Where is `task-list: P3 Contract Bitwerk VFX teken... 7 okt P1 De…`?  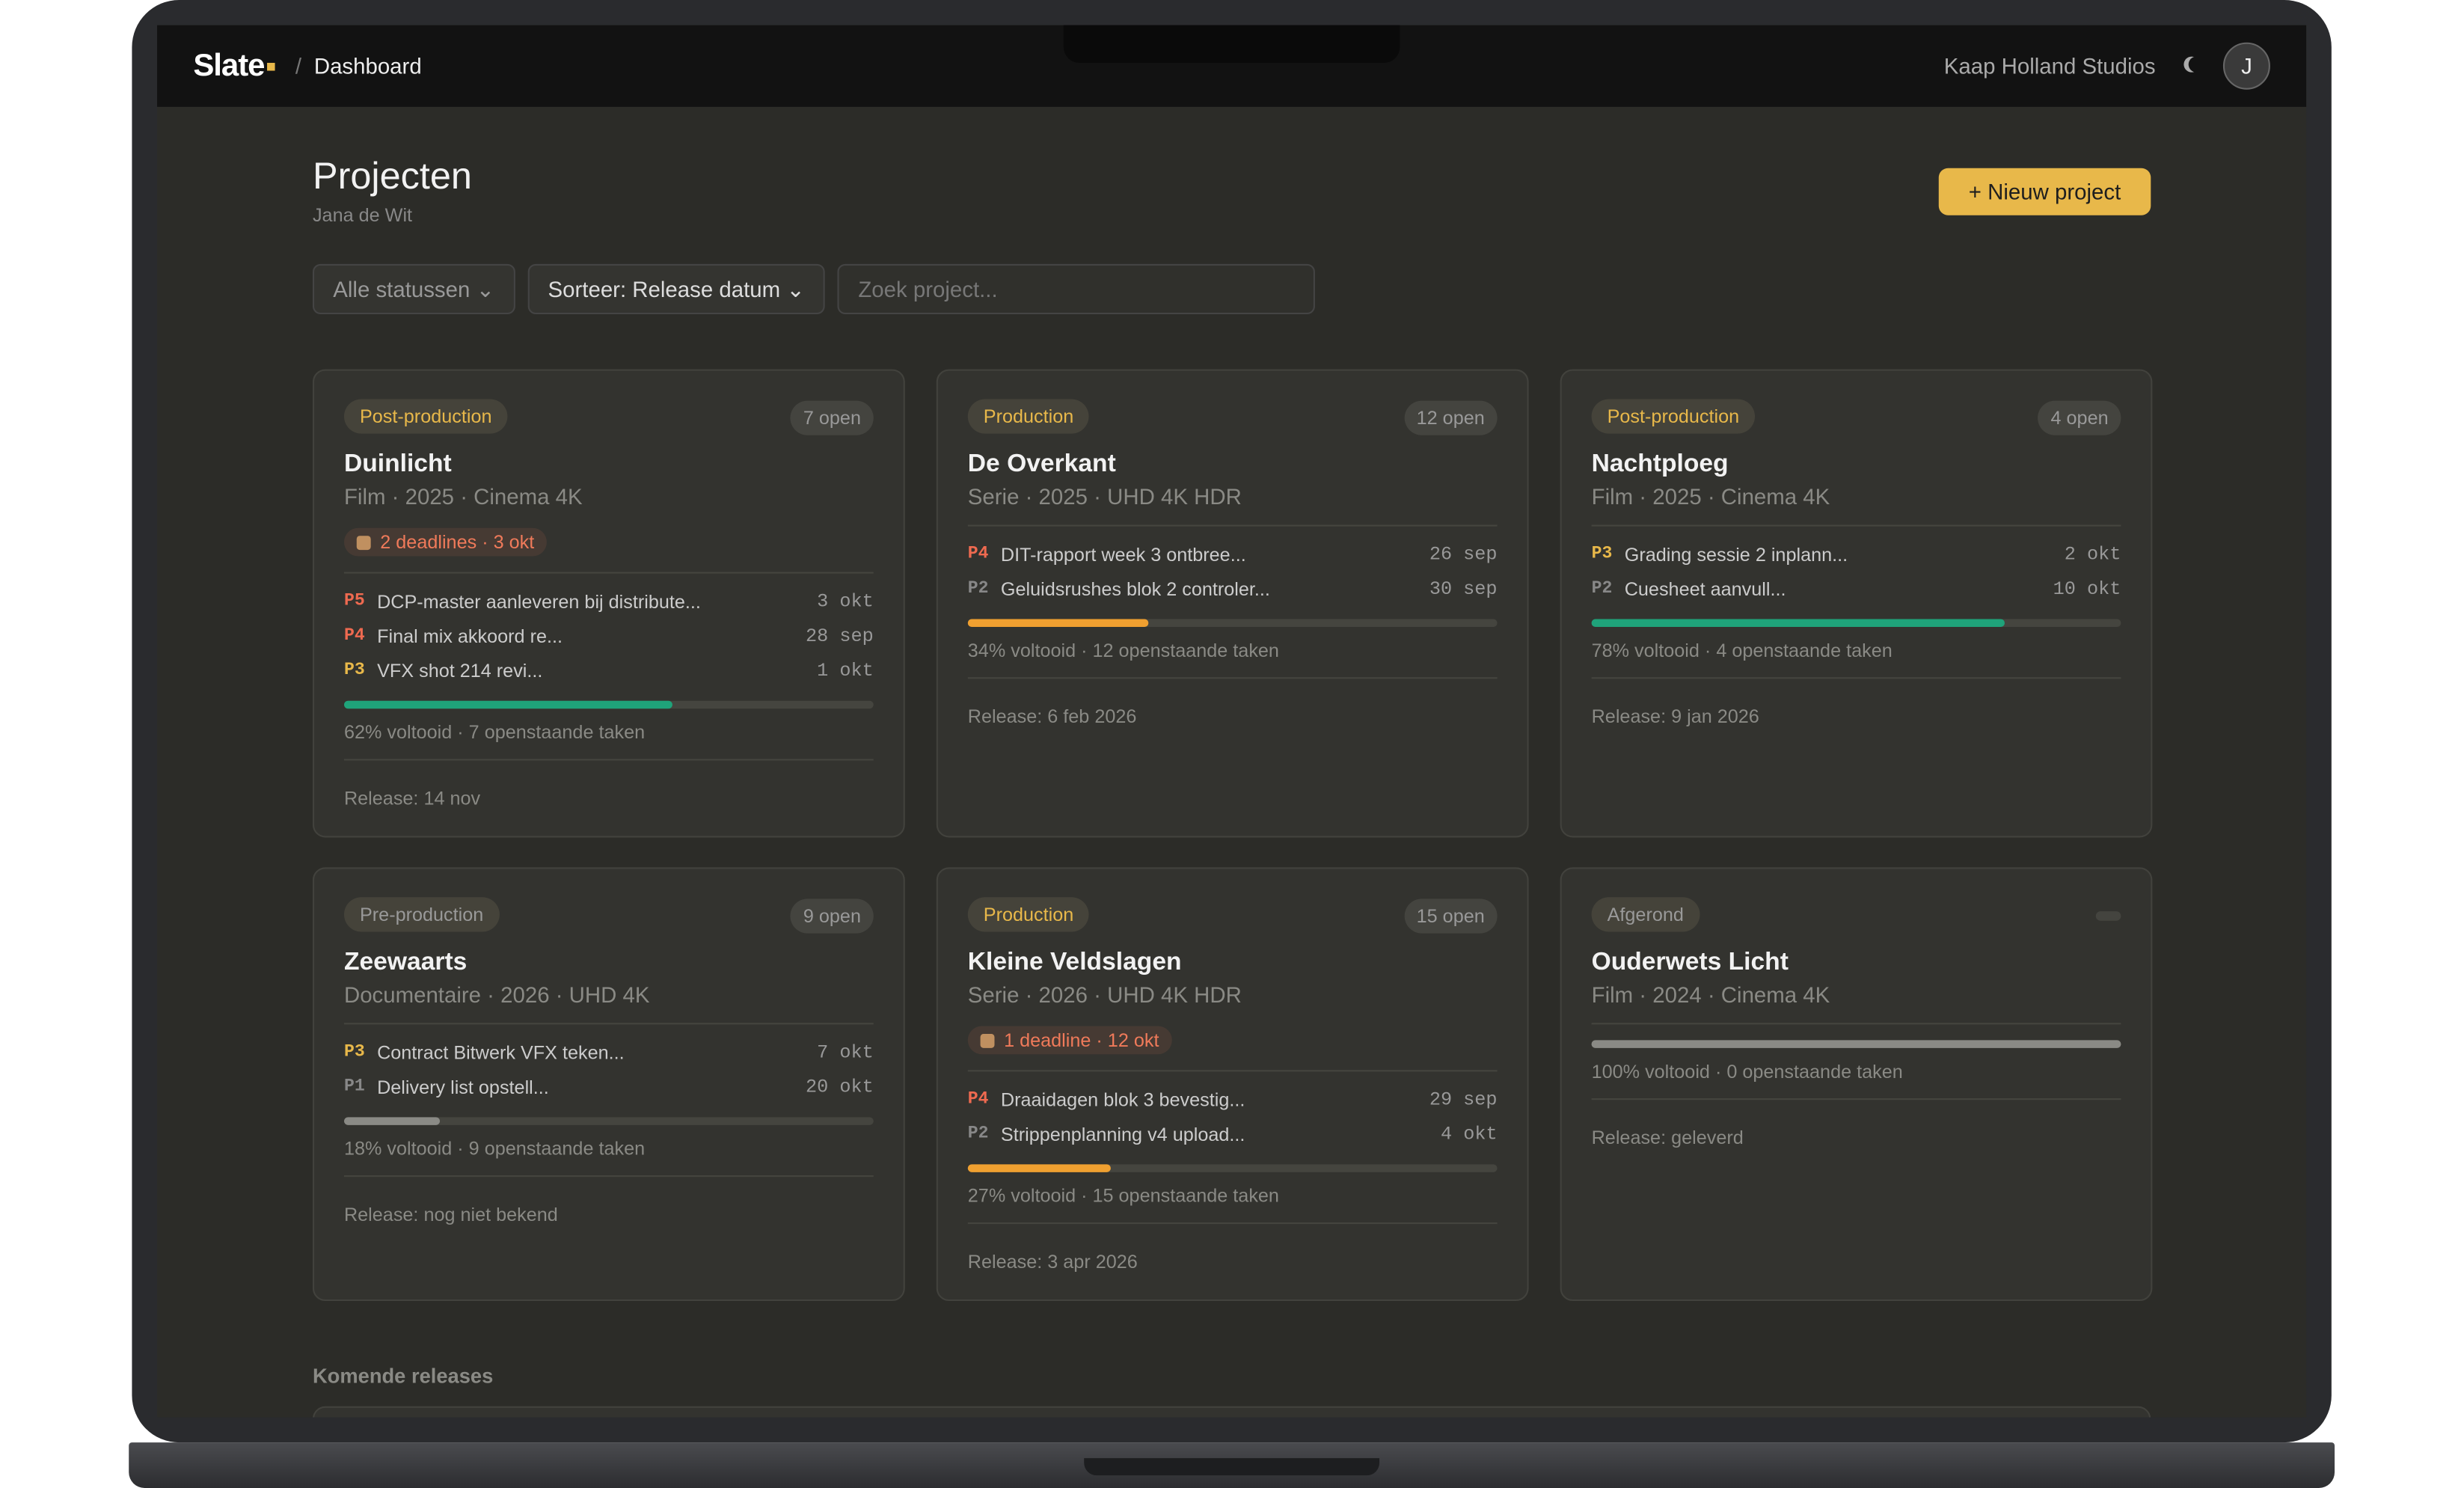 task-list: P3 Contract Bitwerk VFX teken... 7 okt P1 De… is located at coordinates (609, 1069).